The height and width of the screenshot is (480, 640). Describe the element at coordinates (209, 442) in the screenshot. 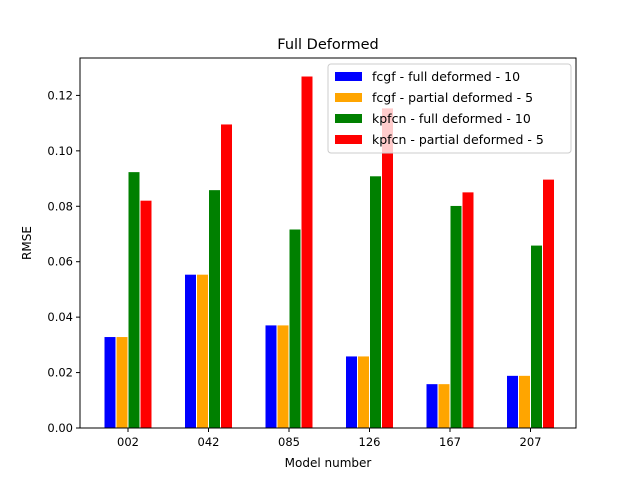

I see `x-tick-label: 042` at that location.